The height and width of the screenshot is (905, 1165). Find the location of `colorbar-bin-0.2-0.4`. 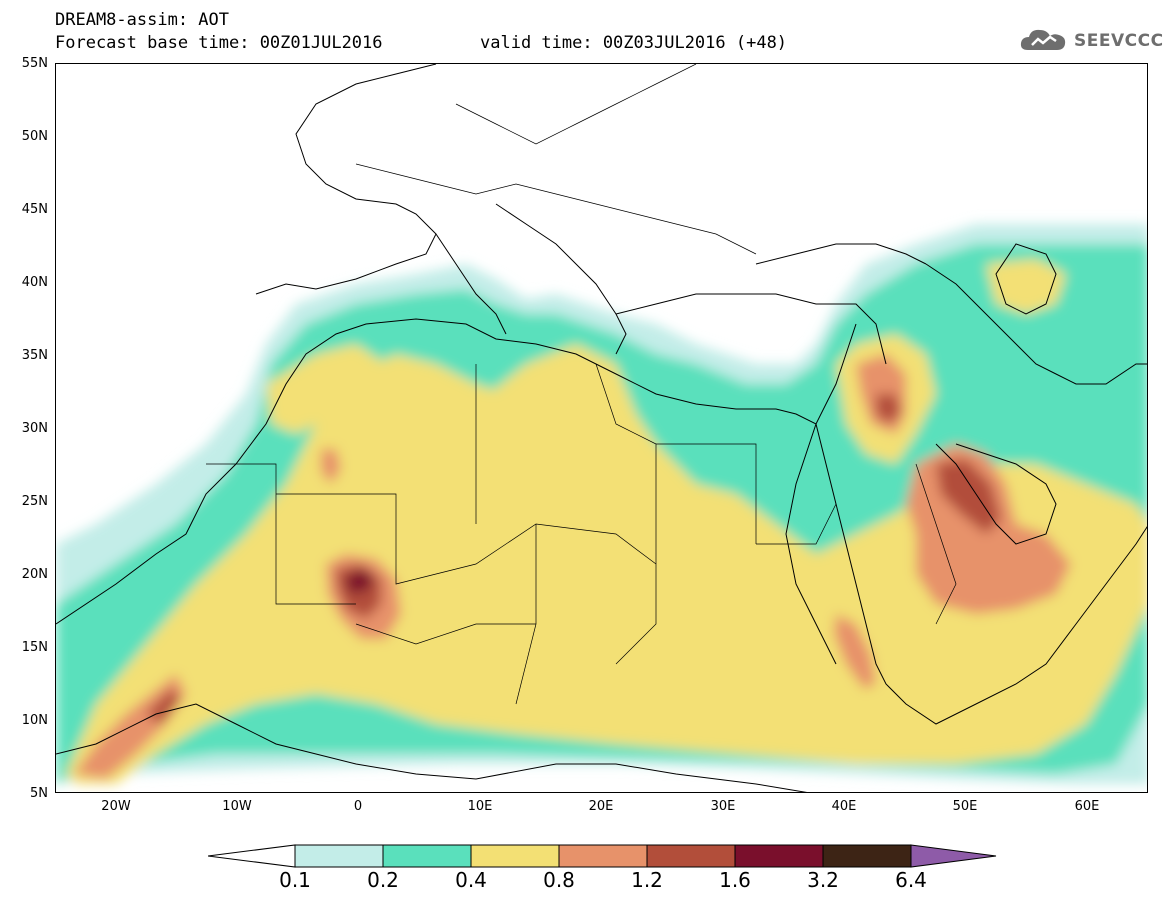

colorbar-bin-0.2-0.4 is located at coordinates (427, 856).